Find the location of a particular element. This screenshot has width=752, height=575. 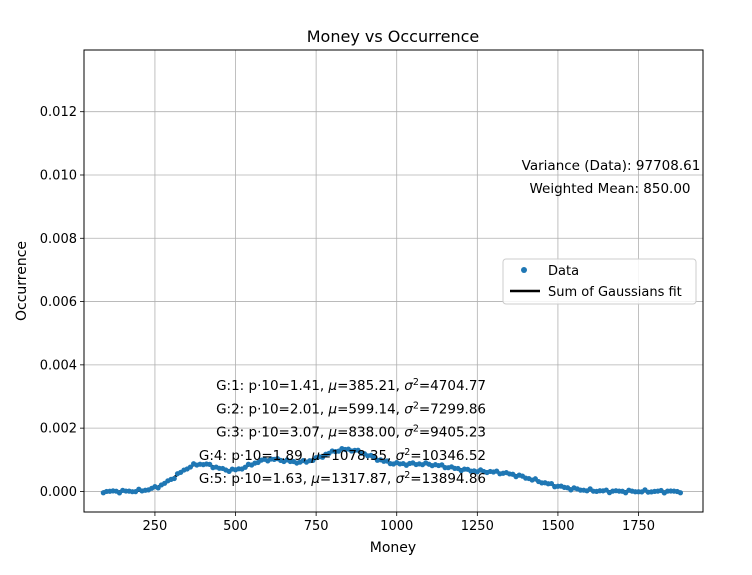

x-tick-label: 500 is located at coordinates (235, 526).